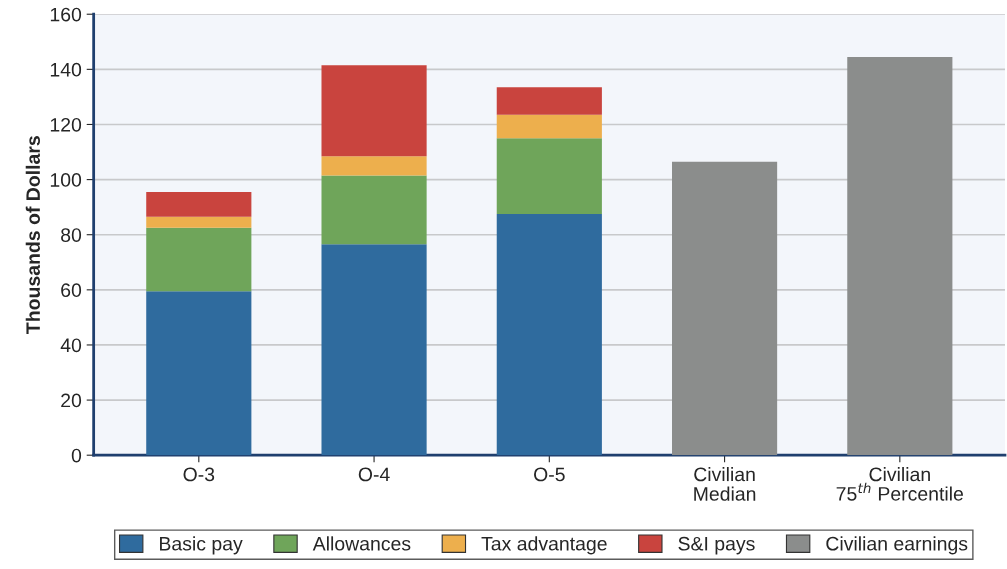  I want to click on legend-label: Allowances, so click(361, 543).